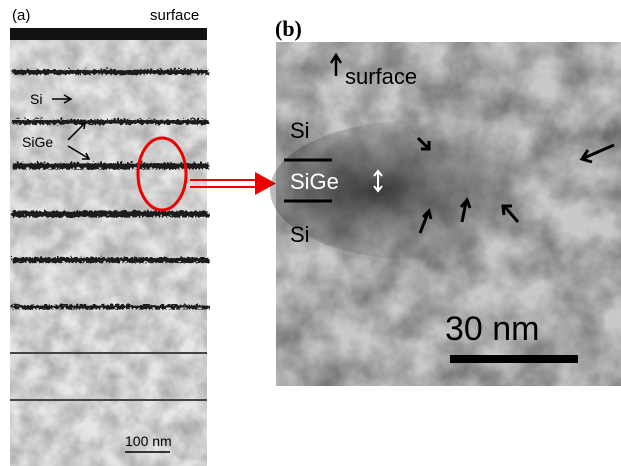  Describe the element at coordinates (515, 185) in the screenshot. I see `defect-arrows` at that location.